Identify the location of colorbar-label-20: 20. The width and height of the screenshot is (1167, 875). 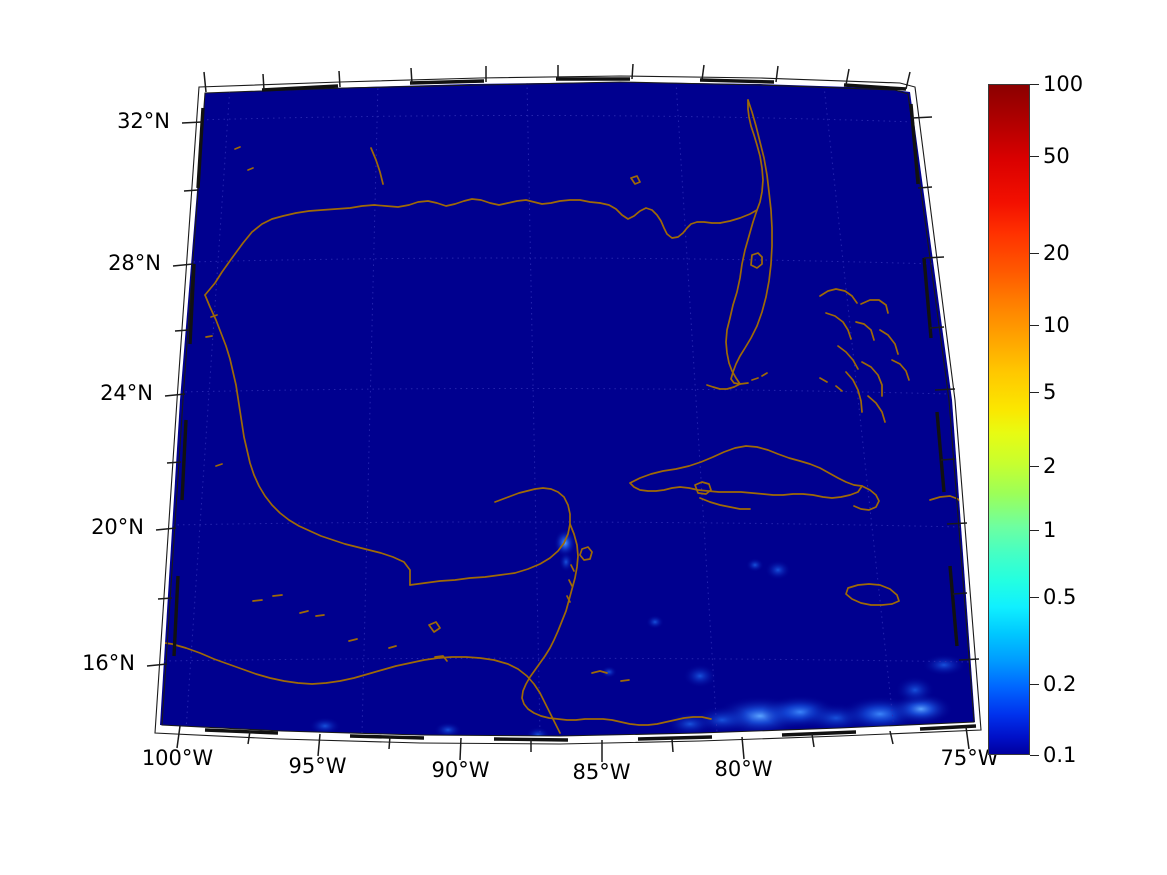
(1056, 253).